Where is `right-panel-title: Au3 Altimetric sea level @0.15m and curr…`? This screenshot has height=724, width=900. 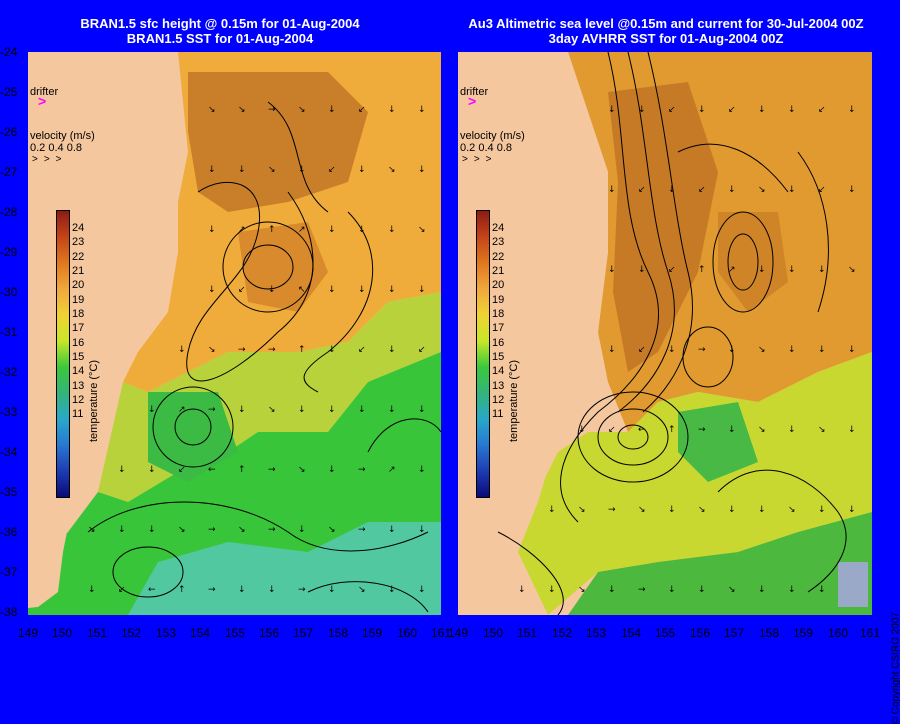 right-panel-title: Au3 Altimetric sea level @0.15m and curr… is located at coordinates (666, 31).